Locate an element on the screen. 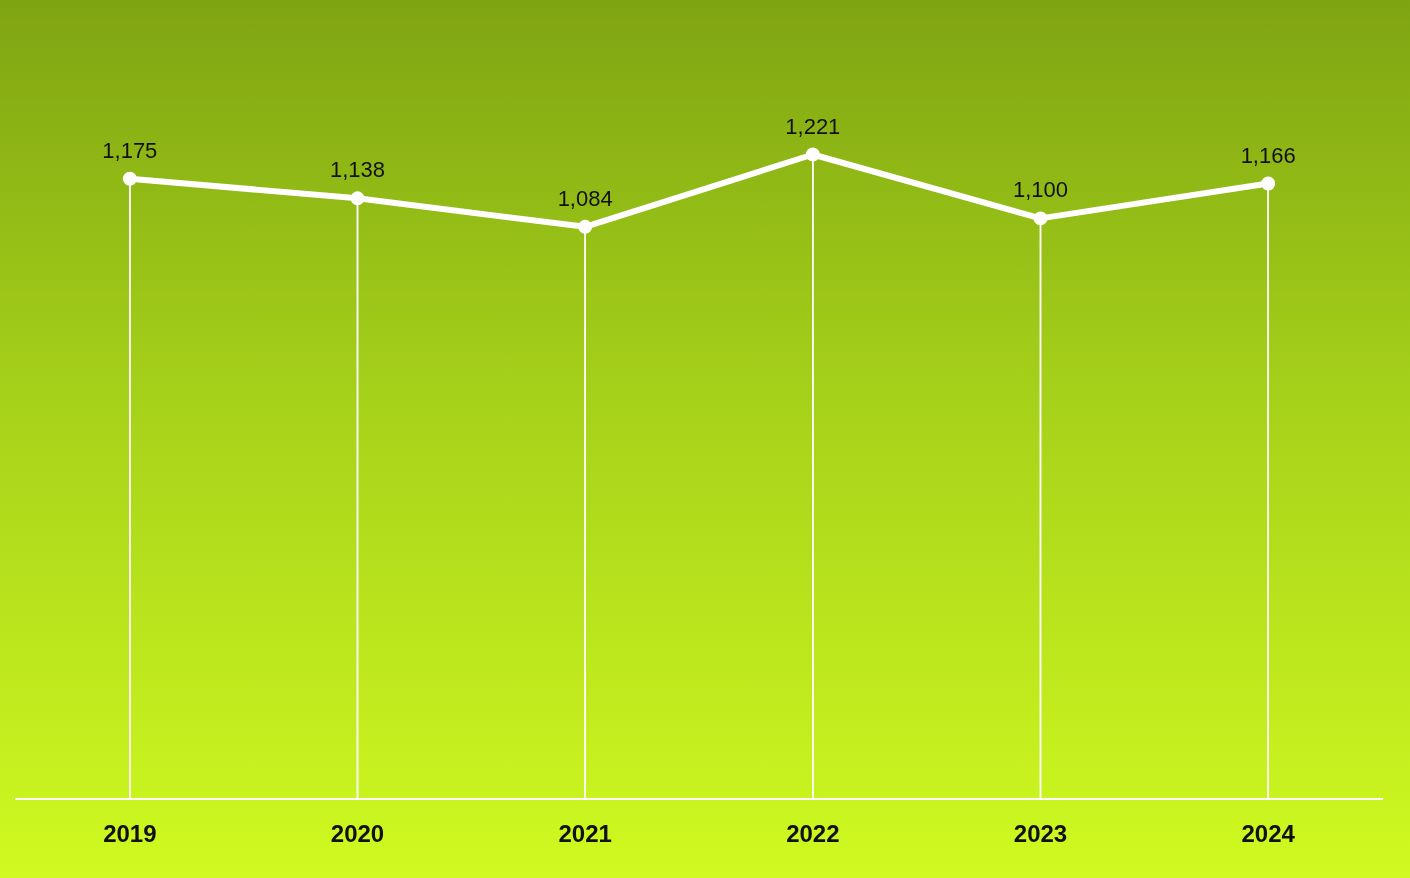 The height and width of the screenshot is (878, 1410). x-tick-label: 2024 is located at coordinates (1268, 834).